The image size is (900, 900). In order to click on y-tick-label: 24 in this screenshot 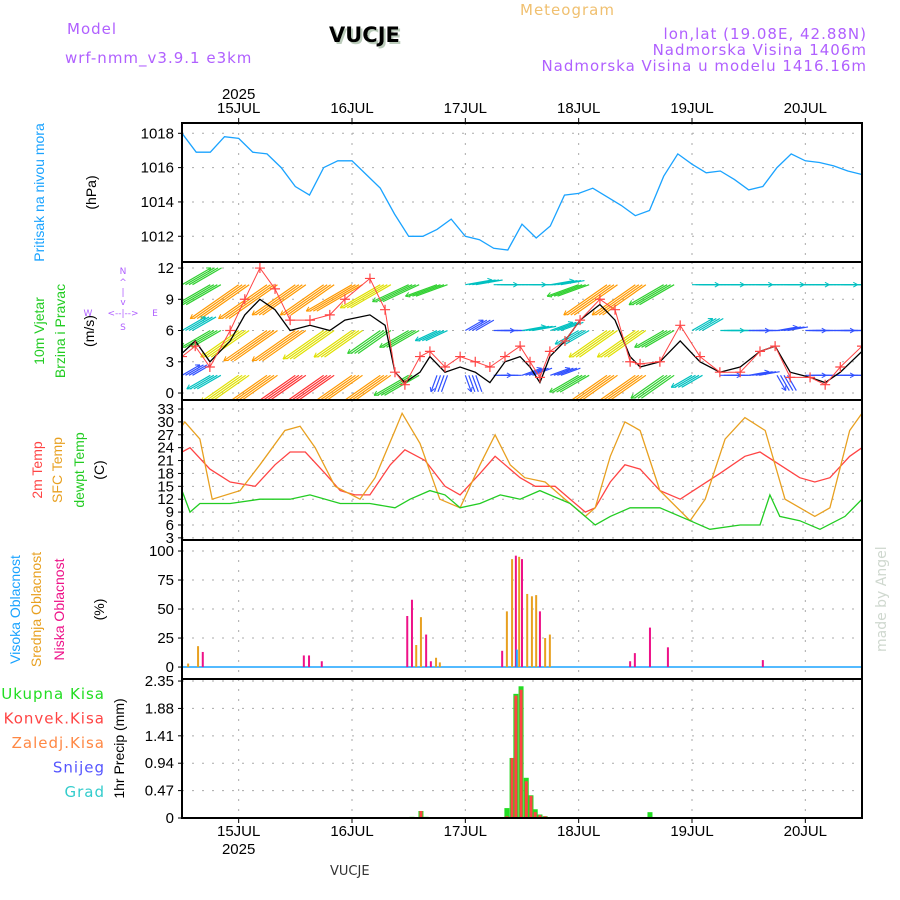, I will do `click(165, 448)`.